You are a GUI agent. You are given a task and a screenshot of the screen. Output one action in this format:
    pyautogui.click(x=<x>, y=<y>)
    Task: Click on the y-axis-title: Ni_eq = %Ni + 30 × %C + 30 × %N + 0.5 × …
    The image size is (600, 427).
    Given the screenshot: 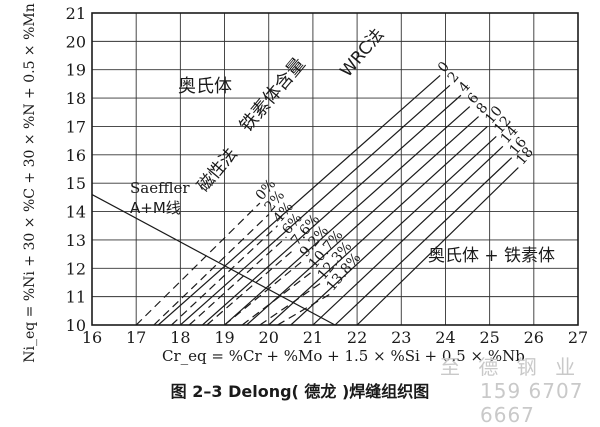 What is the action you would take?
    pyautogui.click(x=30, y=183)
    